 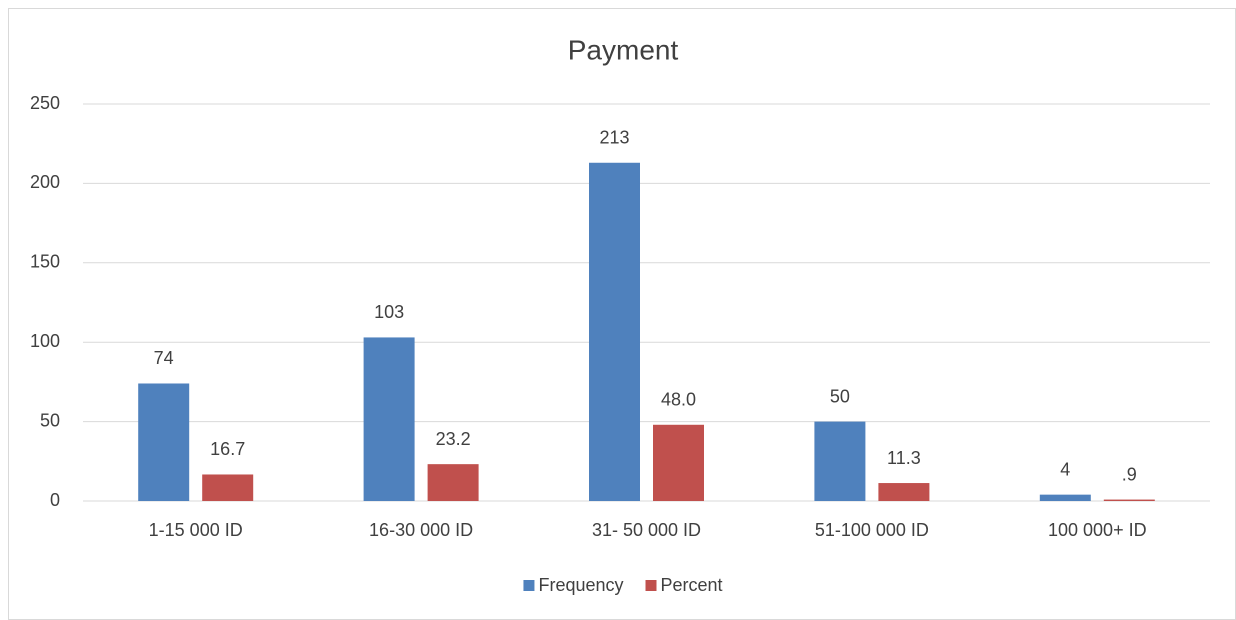 I want to click on chart-title: Payment, so click(x=623, y=49).